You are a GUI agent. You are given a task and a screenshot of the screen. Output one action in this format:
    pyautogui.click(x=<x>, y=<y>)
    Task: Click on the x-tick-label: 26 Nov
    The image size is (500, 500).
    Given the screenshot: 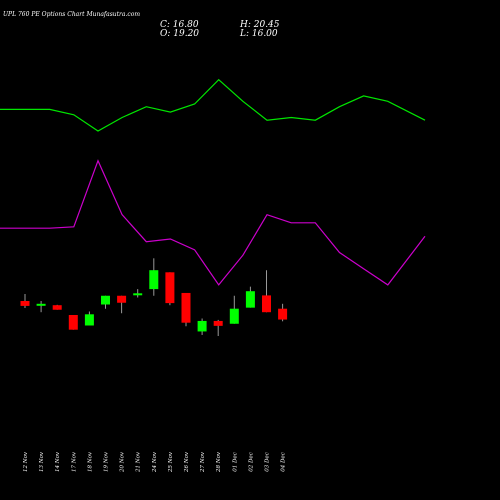 What is the action you would take?
    pyautogui.click(x=187, y=462)
    